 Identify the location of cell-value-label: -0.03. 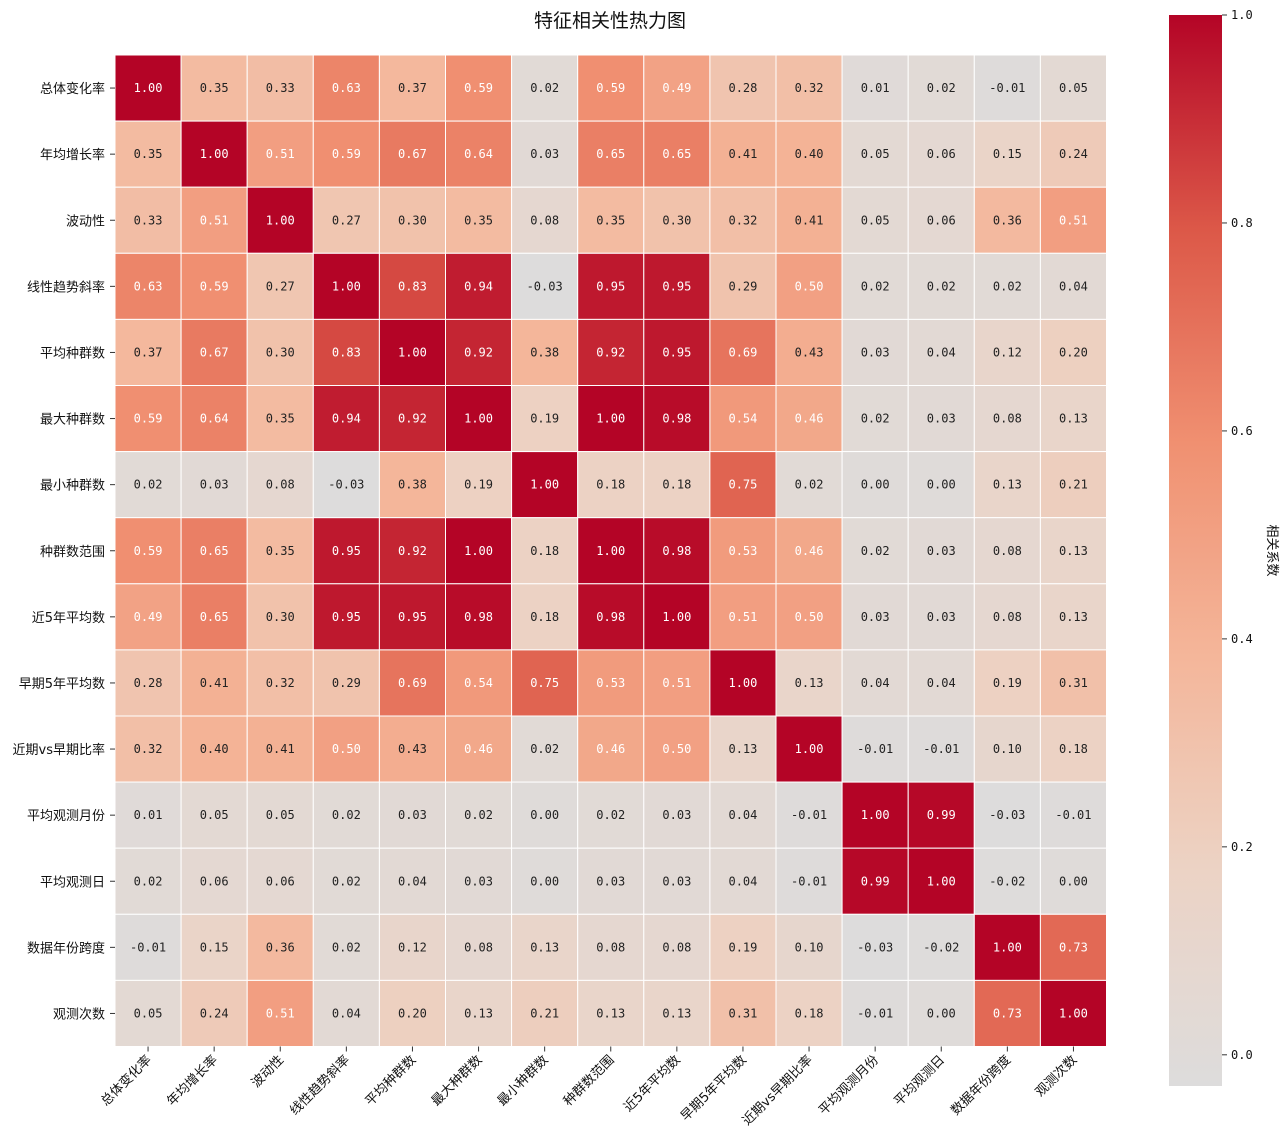
(545, 286).